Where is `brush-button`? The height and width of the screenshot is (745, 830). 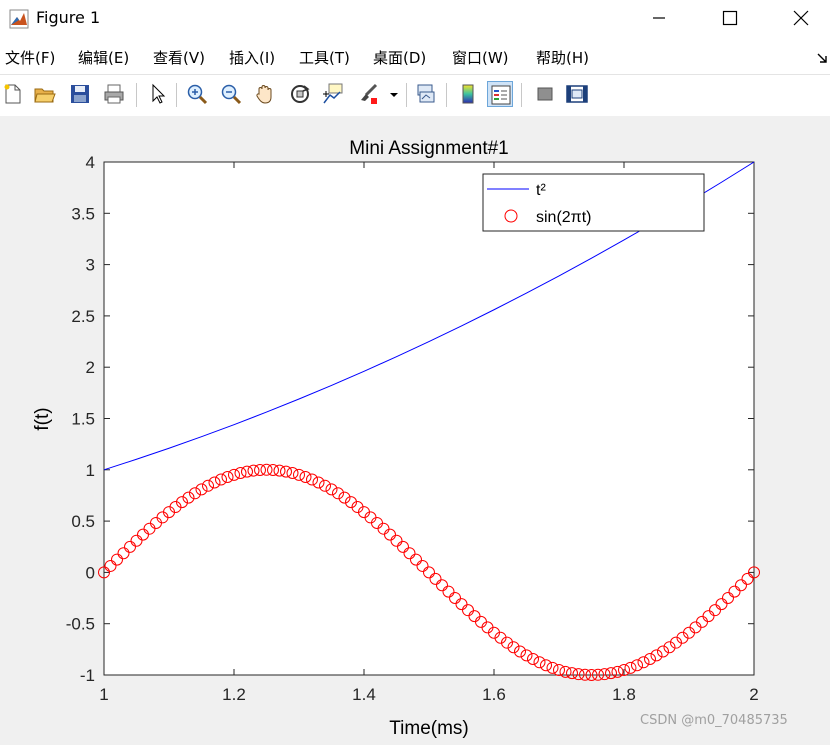 brush-button is located at coordinates (368, 94).